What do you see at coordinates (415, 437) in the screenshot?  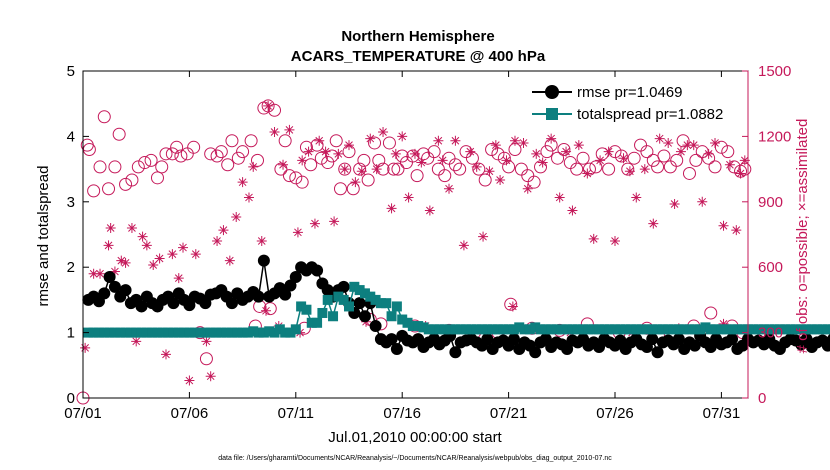 I see `x-axis-label: Jul.01,2010 00:00:00 start` at bounding box center [415, 437].